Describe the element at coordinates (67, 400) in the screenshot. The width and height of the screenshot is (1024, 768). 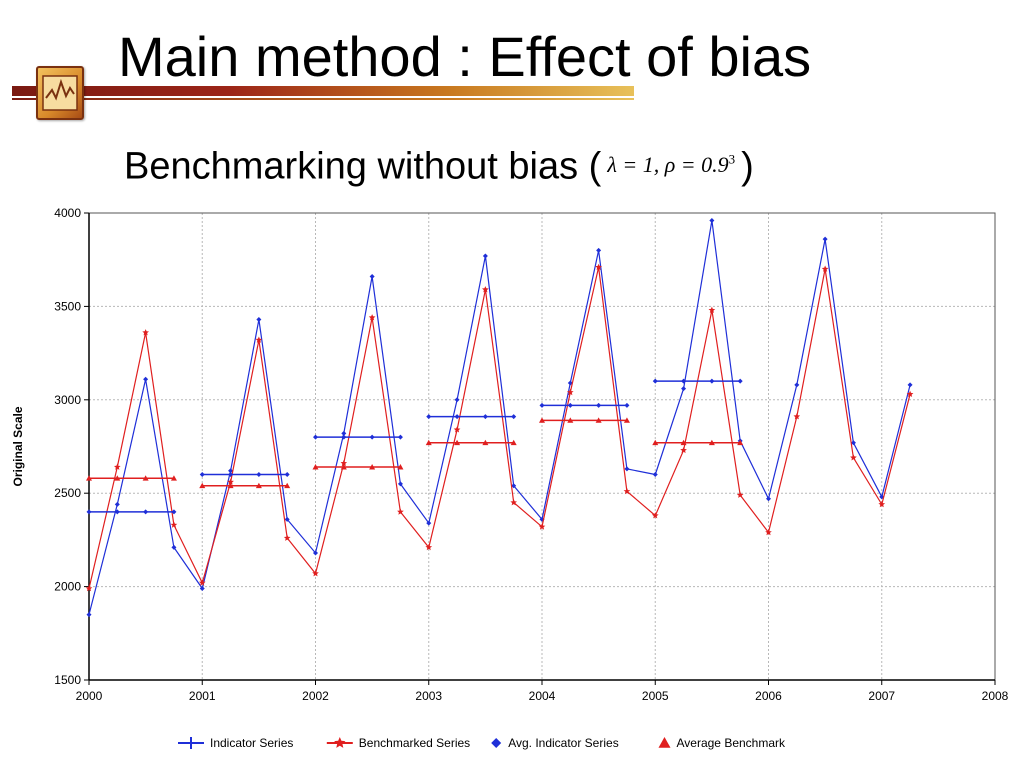
I see `y-tick-label: 3000` at that location.